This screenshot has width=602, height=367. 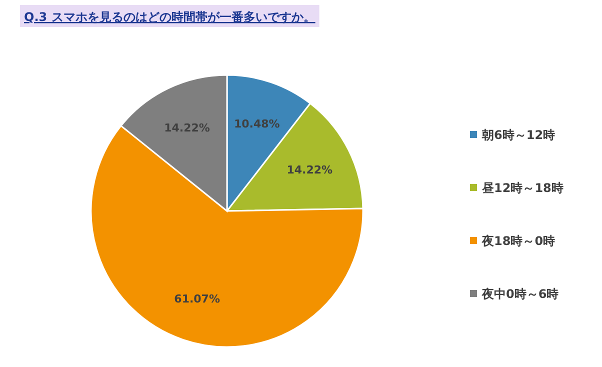 What do you see at coordinates (518, 241) in the screenshot?
I see `legend-label: 夜18時～0時` at bounding box center [518, 241].